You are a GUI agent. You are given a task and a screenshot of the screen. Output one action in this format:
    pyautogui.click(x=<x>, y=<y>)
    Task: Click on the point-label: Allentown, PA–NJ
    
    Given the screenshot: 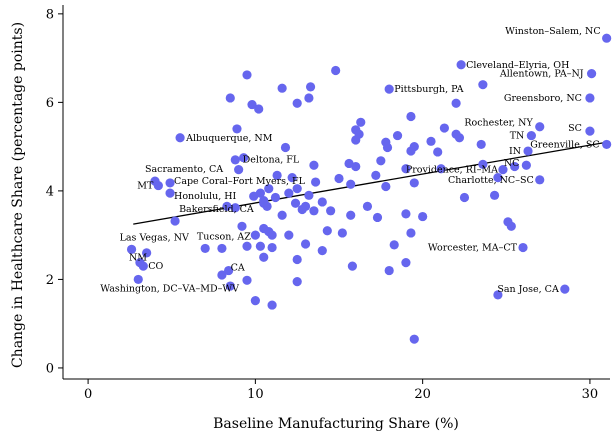 What is the action you would take?
    pyautogui.click(x=541, y=74)
    